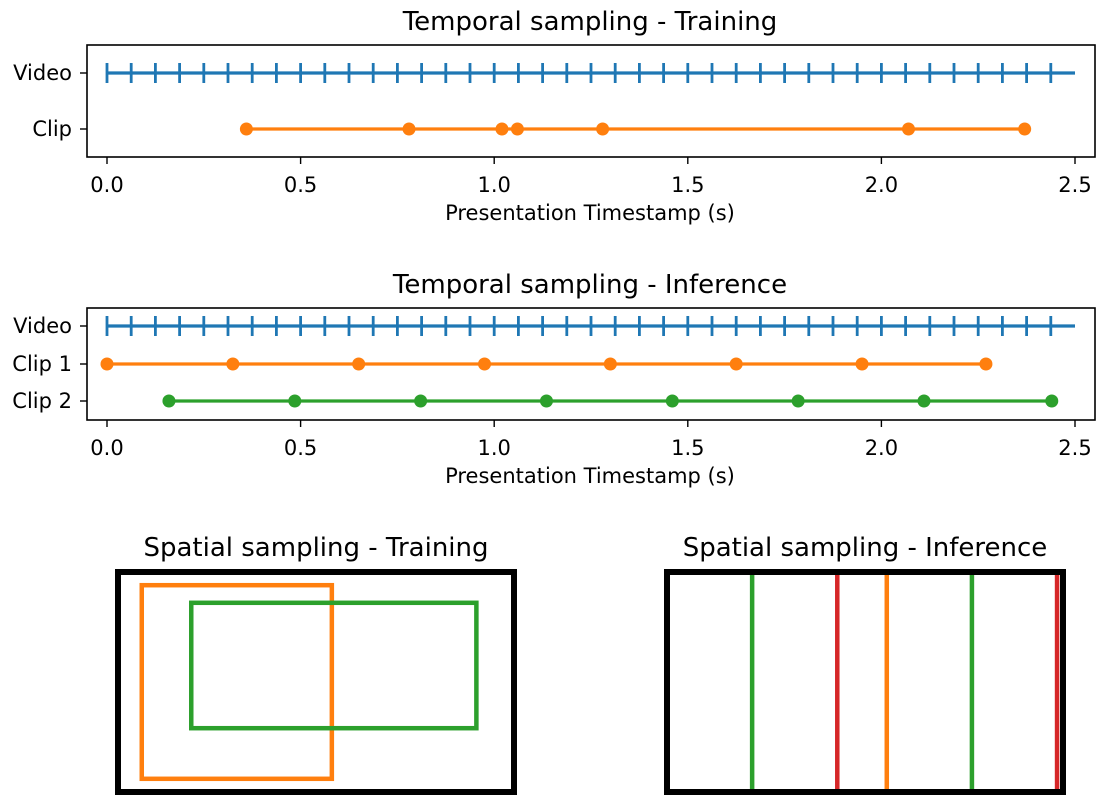  I want to click on temporal-training-title: Temporal sampling - Training, so click(590, 22).